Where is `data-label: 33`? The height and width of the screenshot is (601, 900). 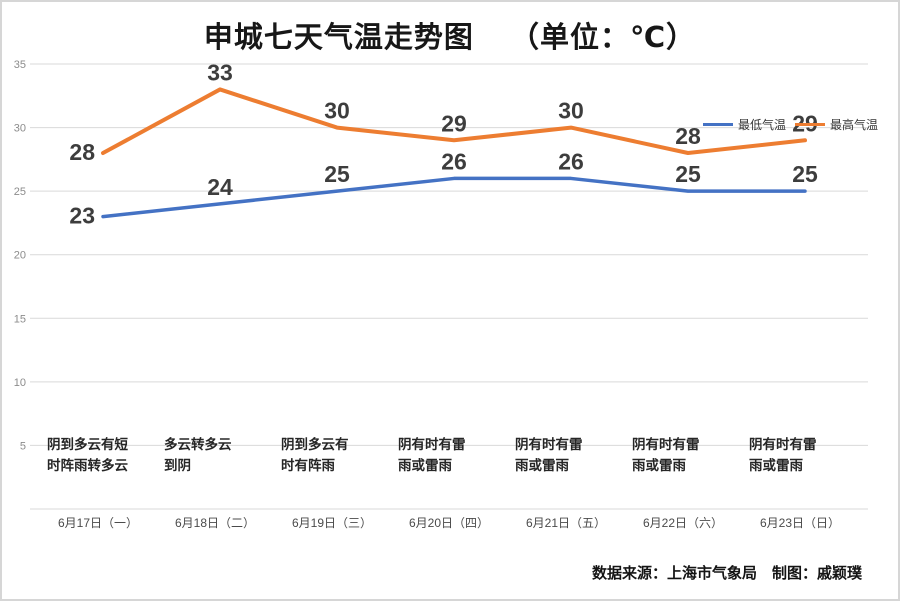 data-label: 33 is located at coordinates (220, 72).